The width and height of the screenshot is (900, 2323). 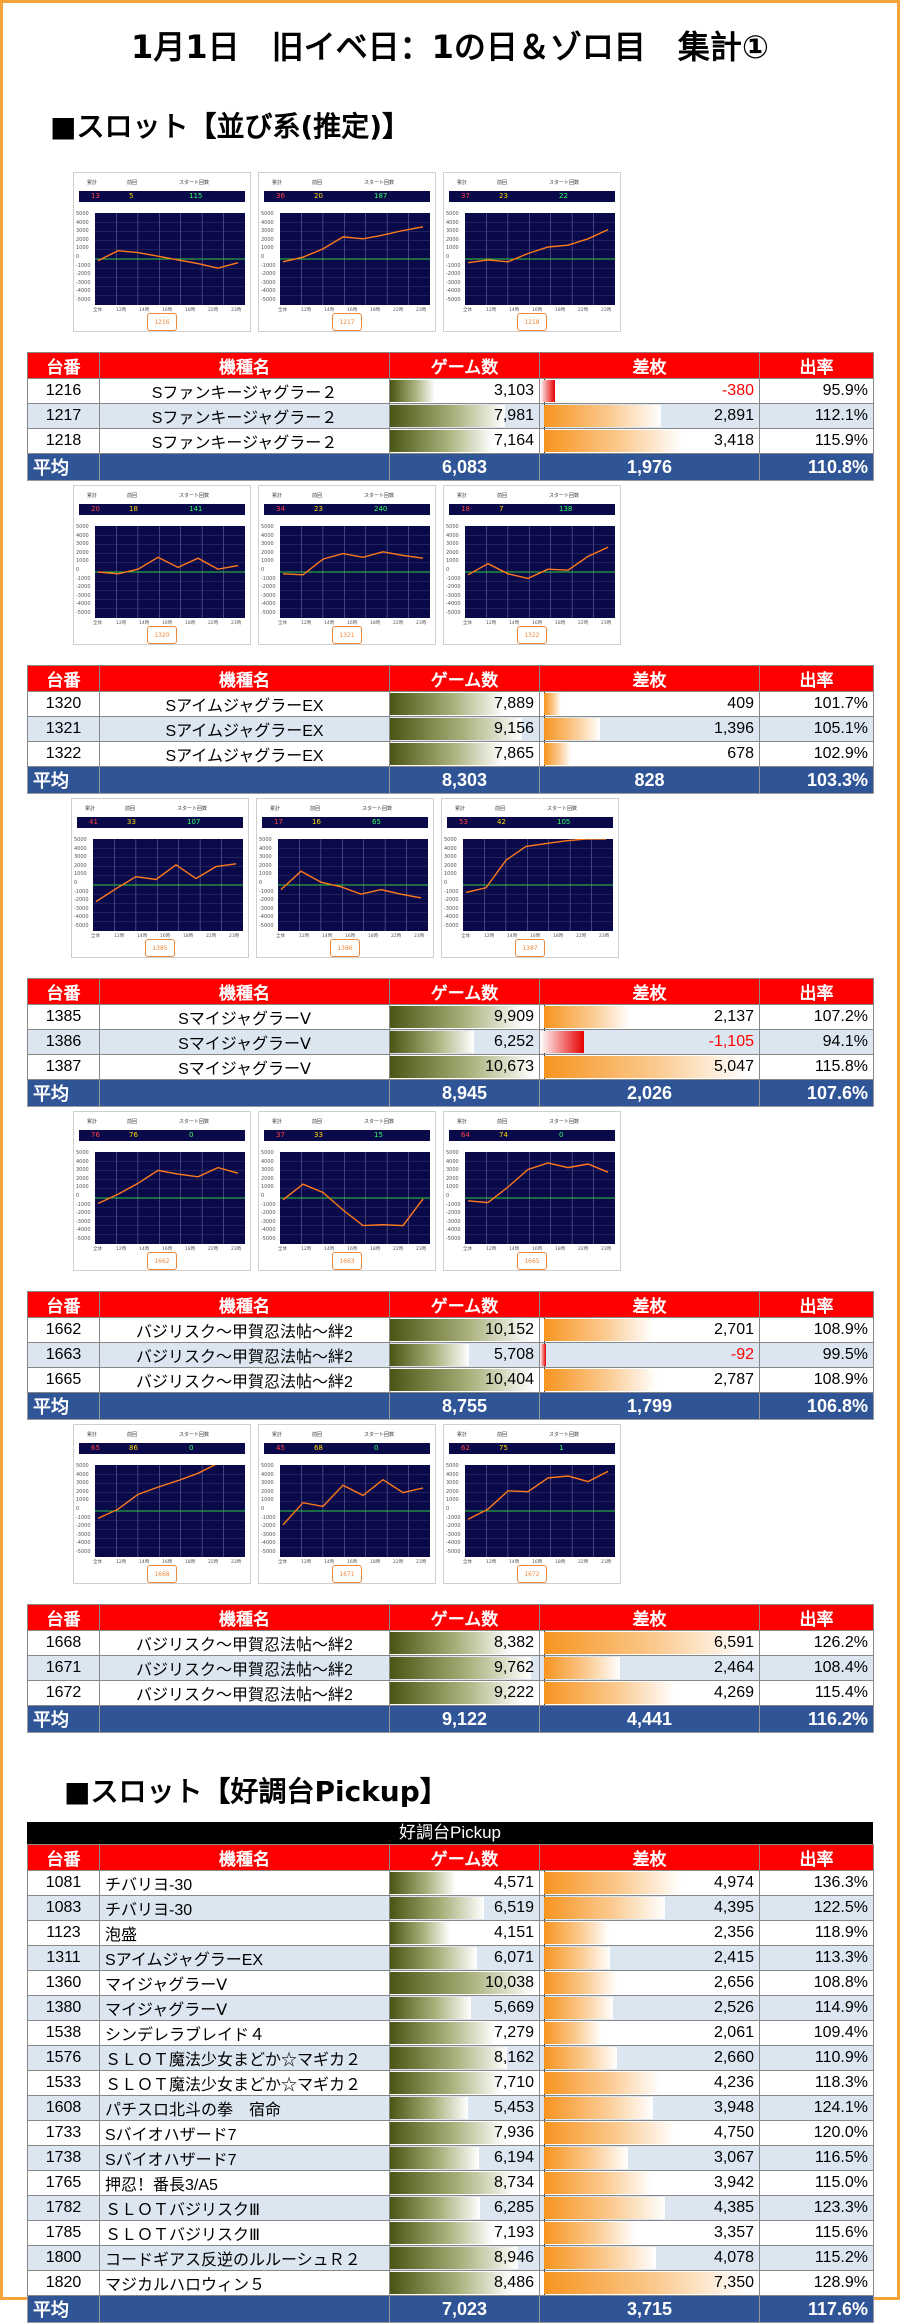 What do you see at coordinates (450, 2233) in the screenshot?
I see `table-row: 1785 ＳＬＯＴバジリスクⅢ 7,193 3,357 115.6%` at bounding box center [450, 2233].